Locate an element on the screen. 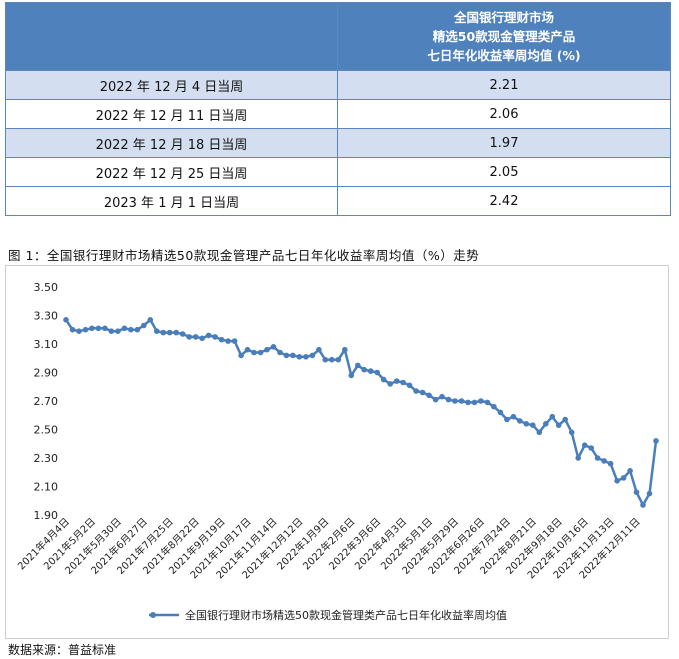 The width and height of the screenshot is (679, 659). table-header-value: 全国银行理财市场 精选50款现金管理类产品 七日年化收益率周均值 (%) is located at coordinates (504, 36).